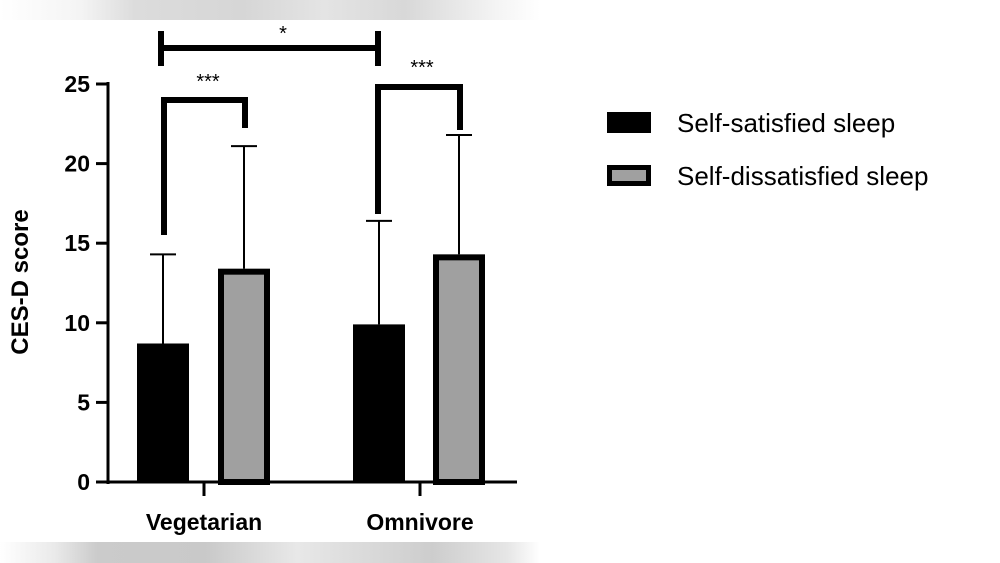  Describe the element at coordinates (83, 482) in the screenshot. I see `y-tick-label: 0` at that location.